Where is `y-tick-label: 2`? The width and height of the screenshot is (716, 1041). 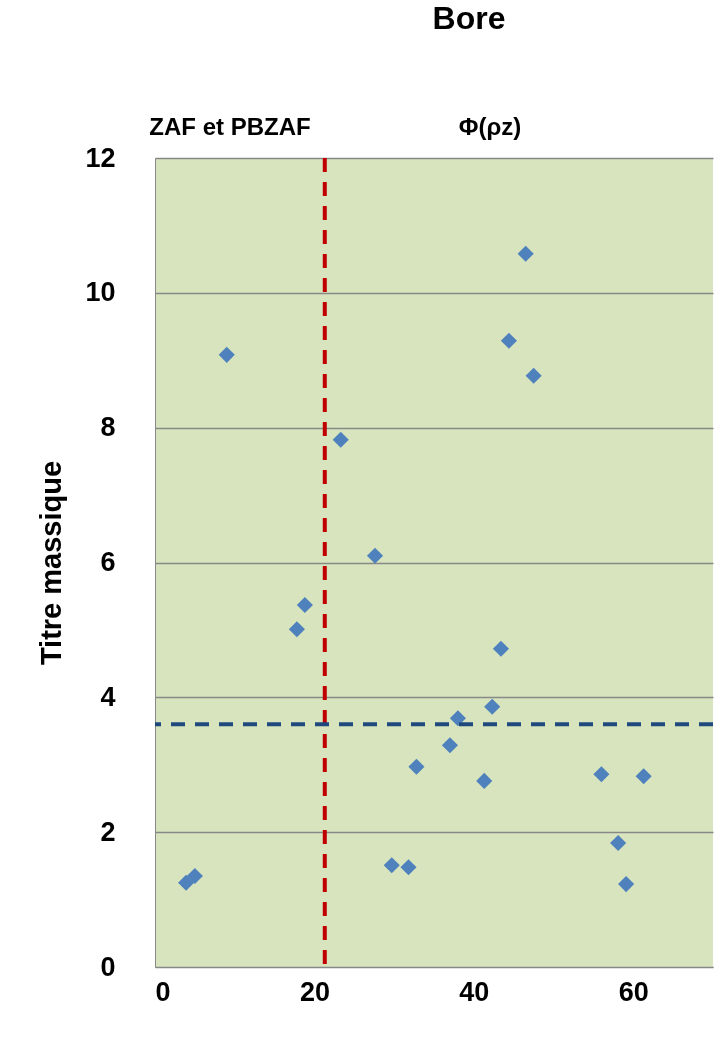 y-tick-label: 2 is located at coordinates (108, 831).